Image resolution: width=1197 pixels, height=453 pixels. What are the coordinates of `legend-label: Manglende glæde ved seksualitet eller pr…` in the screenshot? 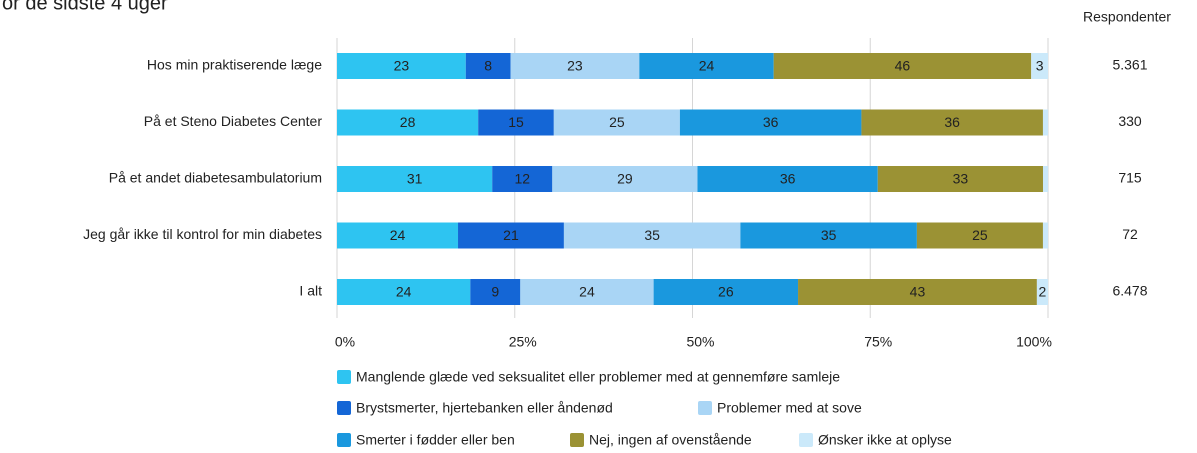 It's located at (598, 377).